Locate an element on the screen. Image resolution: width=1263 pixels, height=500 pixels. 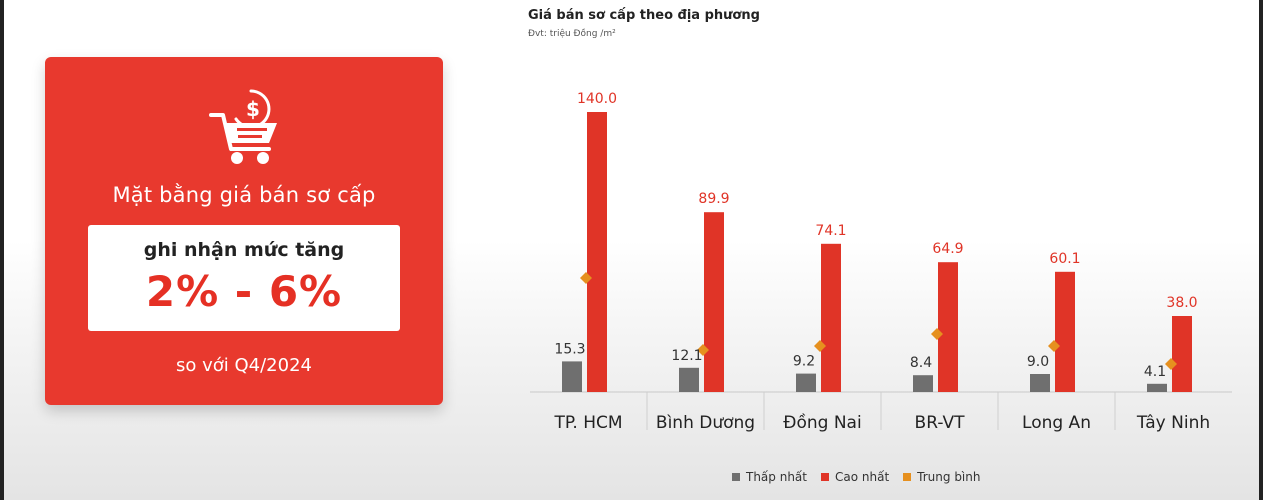
category-label-1: Bình Dương is located at coordinates (705, 423).